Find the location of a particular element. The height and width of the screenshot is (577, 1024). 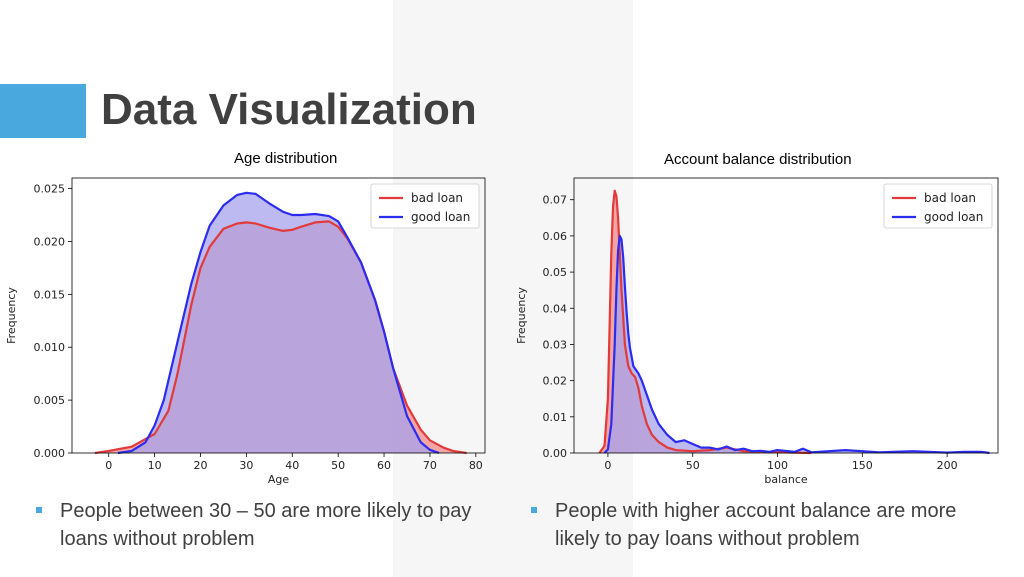

age-area-good-loan is located at coordinates (278, 323).